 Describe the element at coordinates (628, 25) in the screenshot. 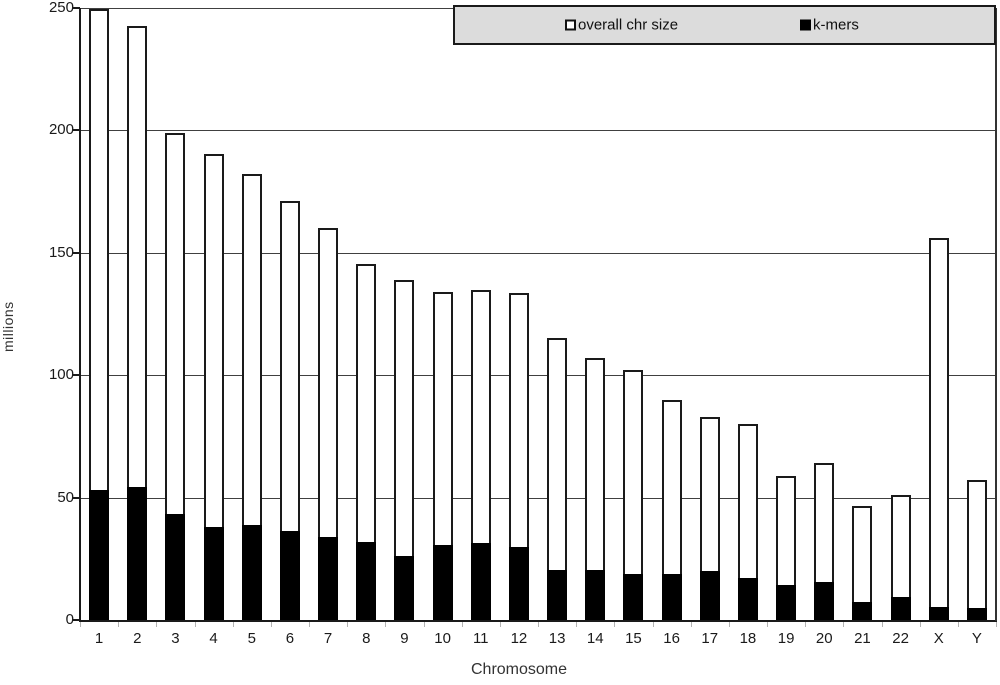

I see `legend-label-overall: overall chr size` at that location.